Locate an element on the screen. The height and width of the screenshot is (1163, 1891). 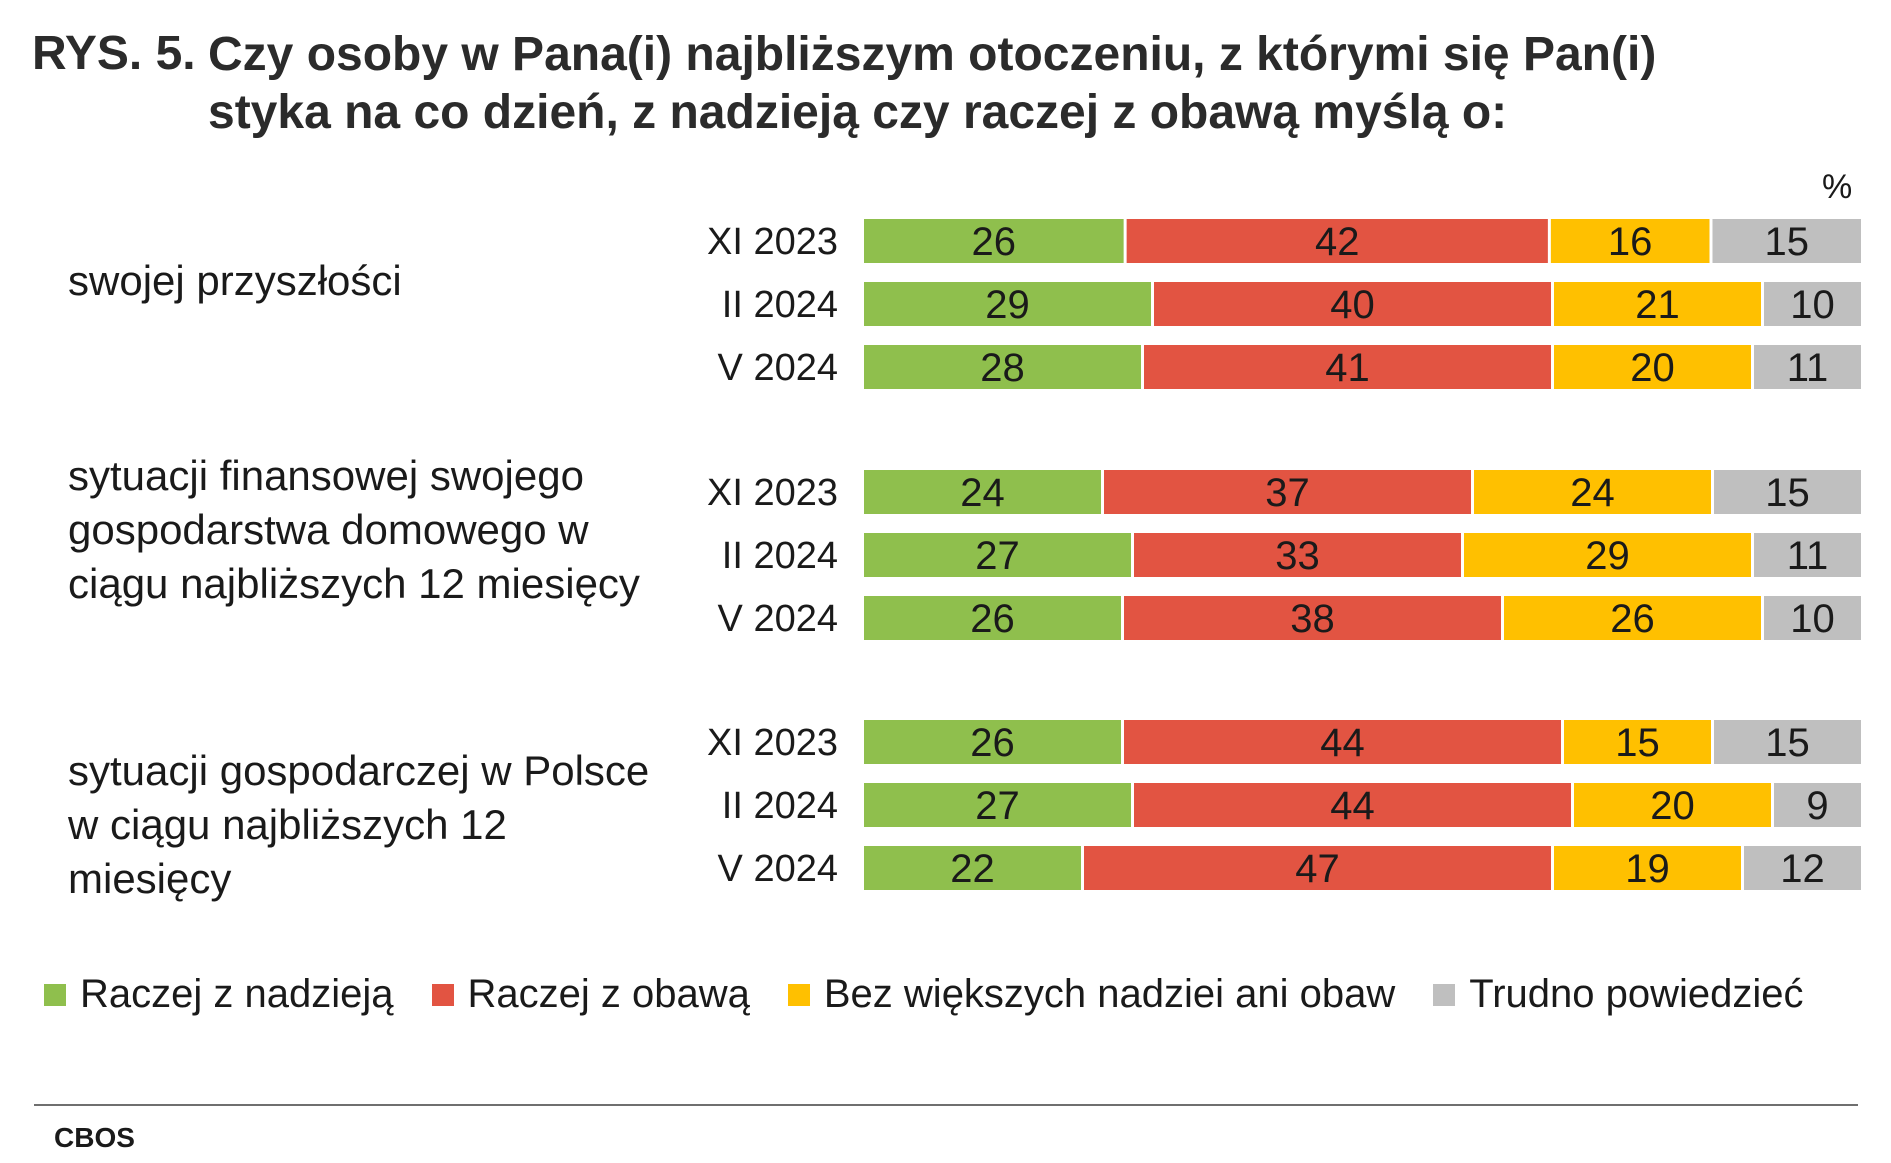
data-label: 22 is located at coordinates (972, 869).